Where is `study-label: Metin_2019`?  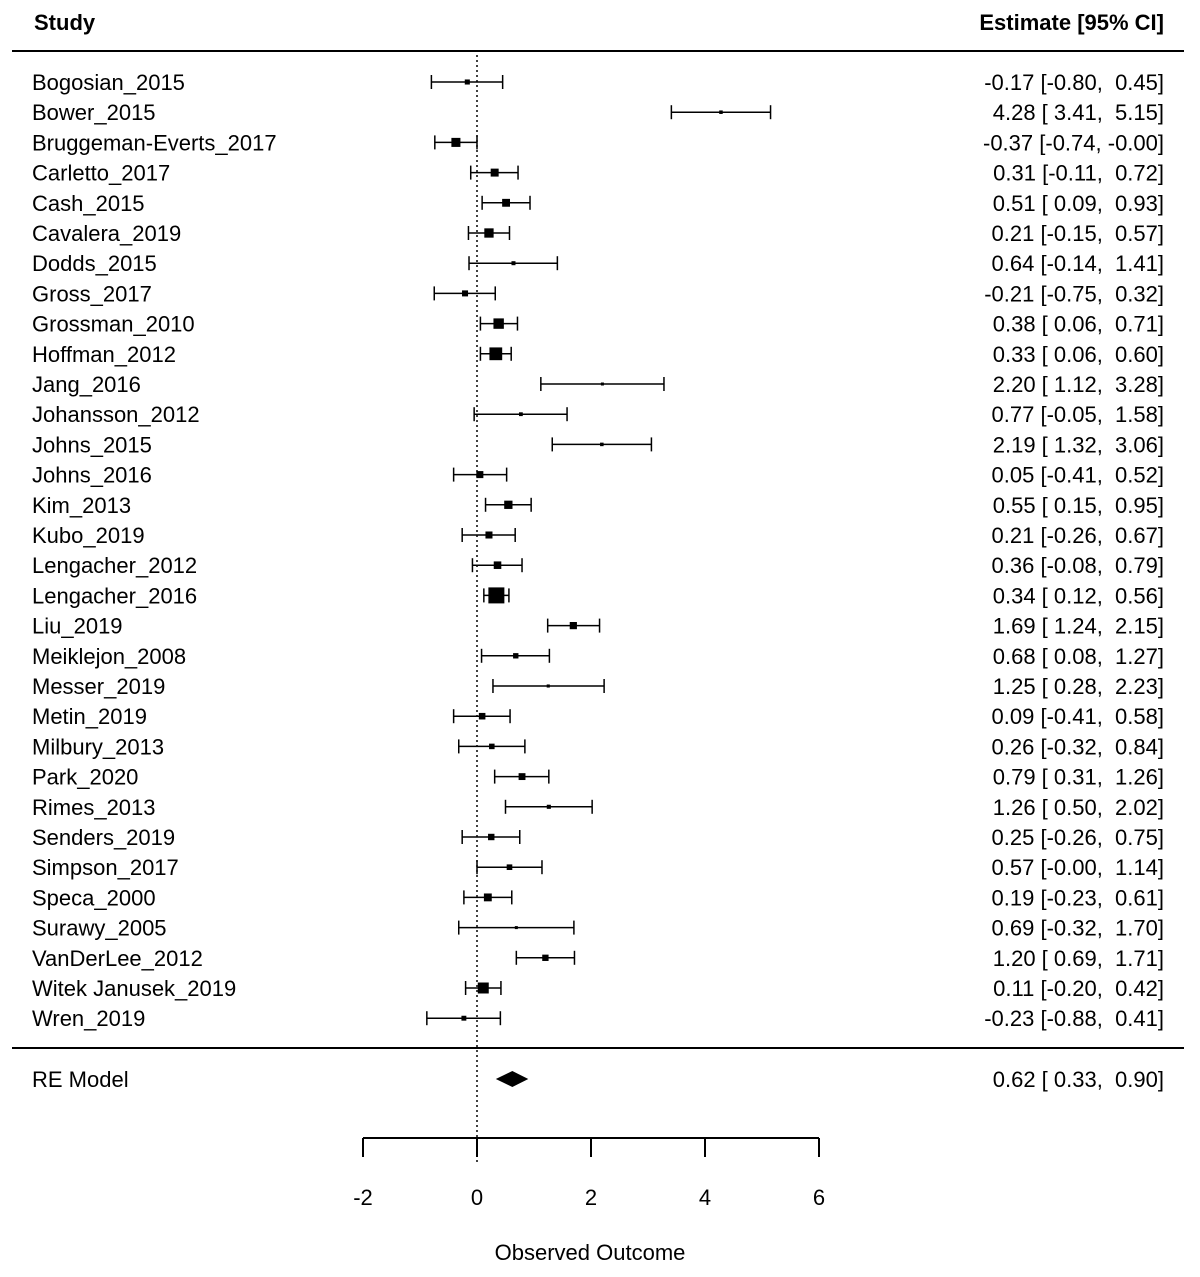
study-label: Metin_2019 is located at coordinates (89, 716).